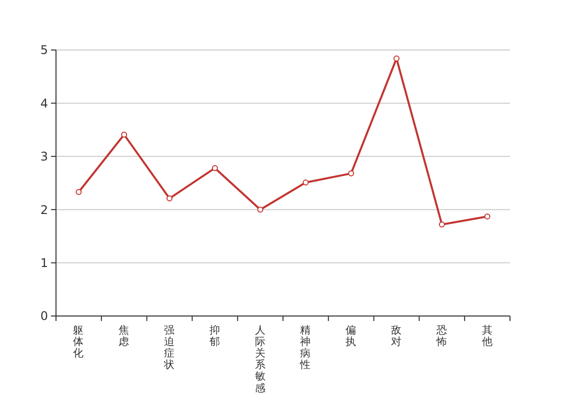  What do you see at coordinates (78, 342) in the screenshot?
I see `x-tick-label: 躯体化` at bounding box center [78, 342].